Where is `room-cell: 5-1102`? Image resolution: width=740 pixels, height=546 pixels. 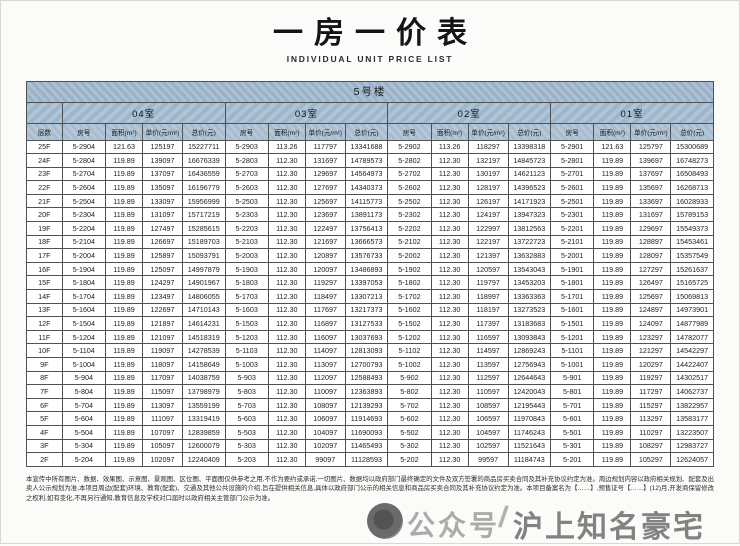
room-cell: 5-1102 is located at coordinates (409, 350).